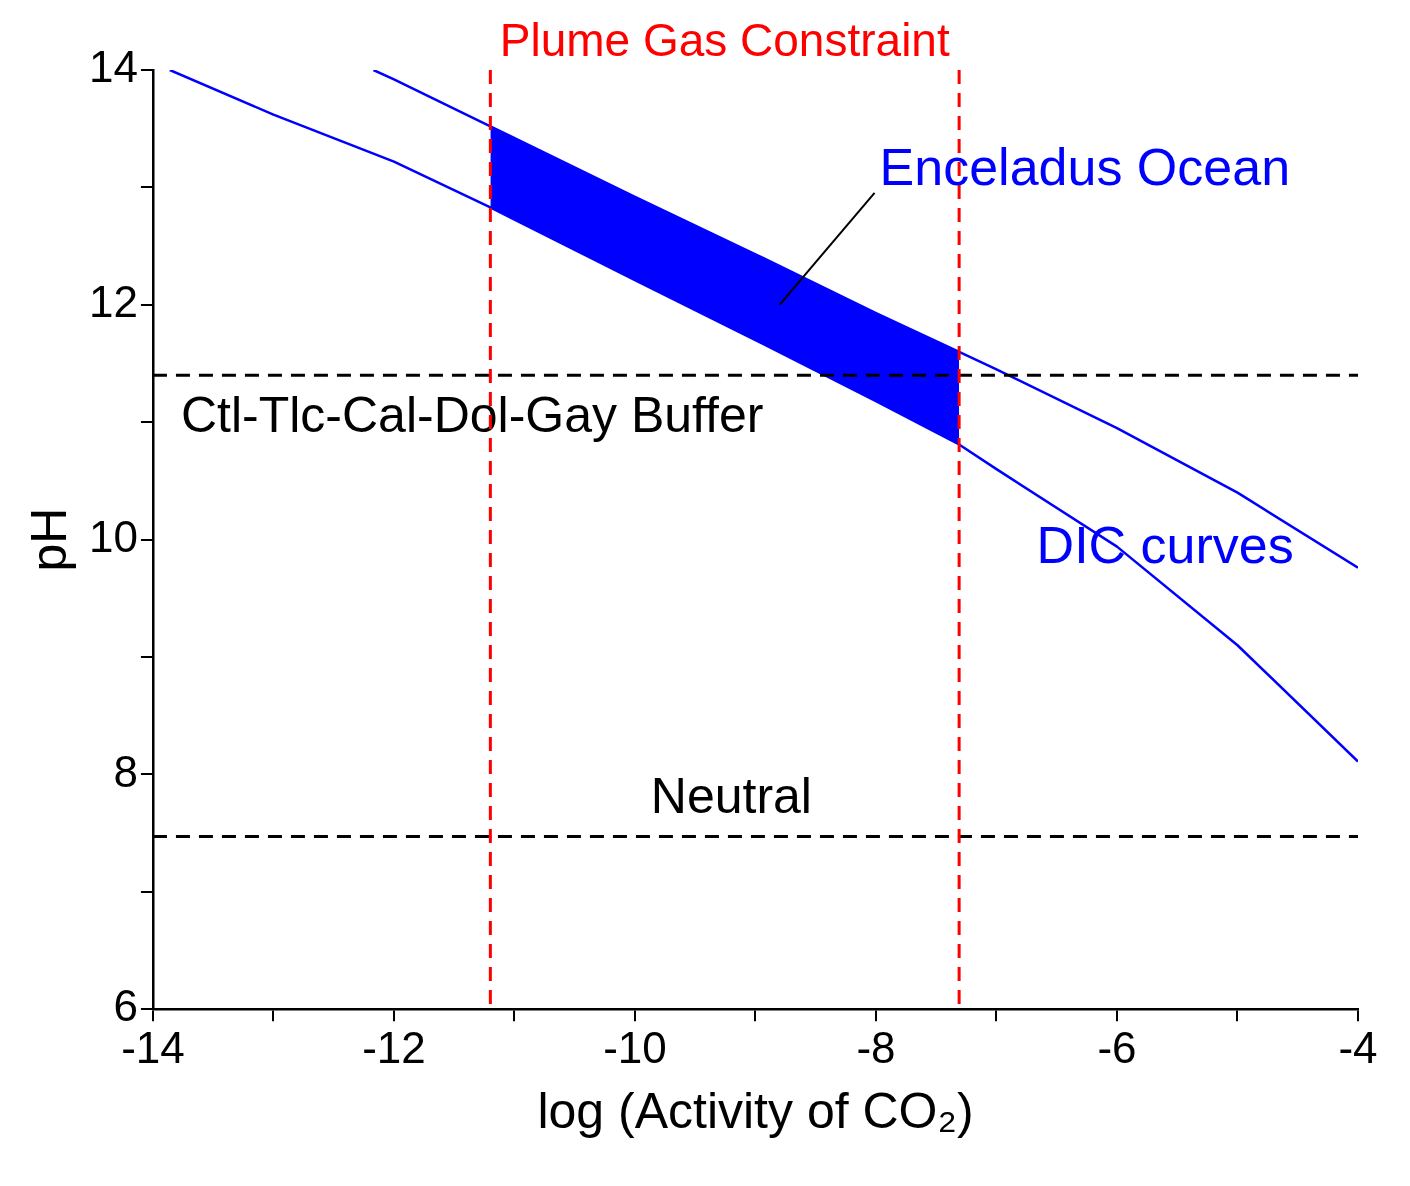  What do you see at coordinates (1085, 167) in the screenshot?
I see `annotation: Enceladus Ocean` at bounding box center [1085, 167].